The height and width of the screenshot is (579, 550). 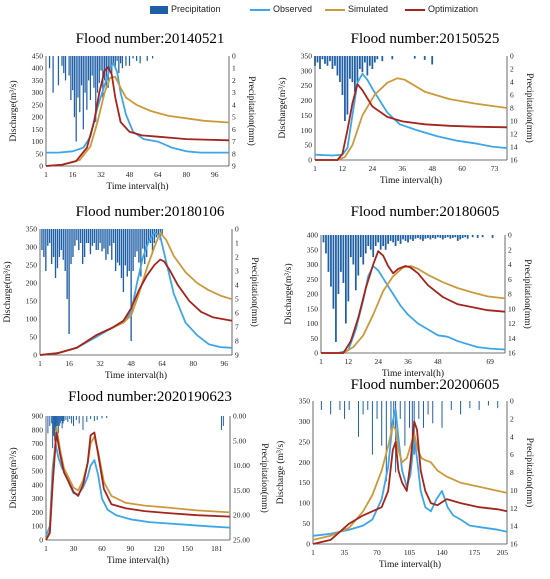 I want to click on x-tick-label: 80, so click(x=193, y=363).